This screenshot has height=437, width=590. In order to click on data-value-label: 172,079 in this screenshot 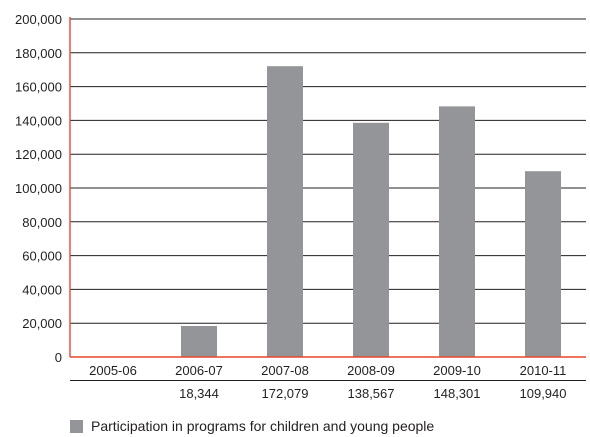, I will do `click(285, 393)`.